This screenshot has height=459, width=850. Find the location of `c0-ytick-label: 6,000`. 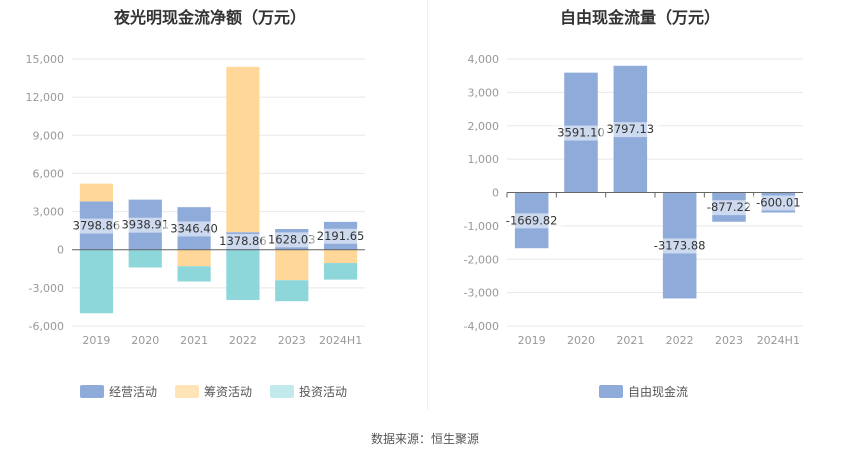

c0-ytick-label: 6,000 is located at coordinates (49, 173).